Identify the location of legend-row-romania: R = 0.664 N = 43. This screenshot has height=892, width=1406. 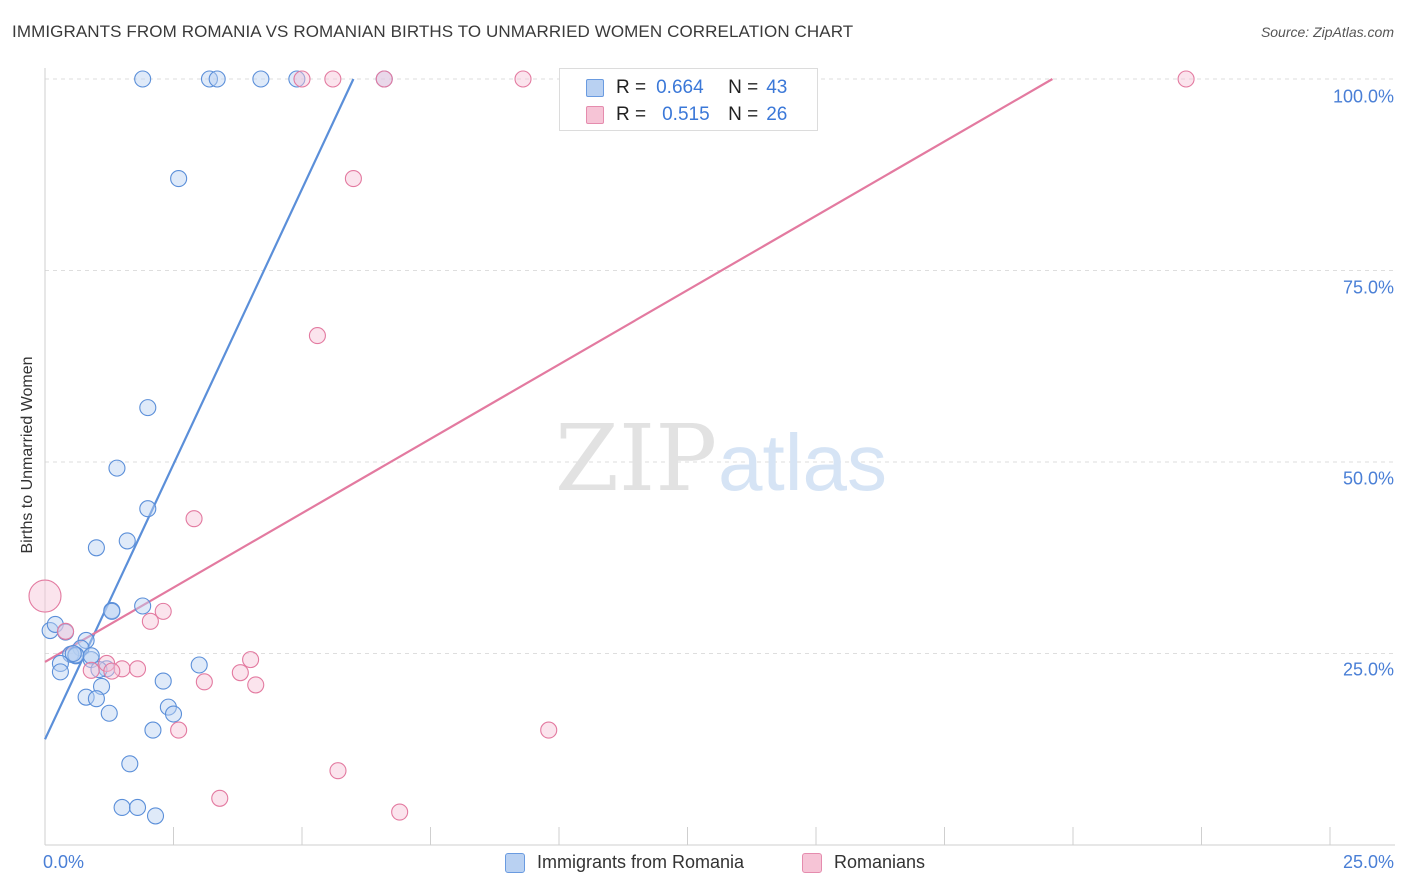
(686, 88).